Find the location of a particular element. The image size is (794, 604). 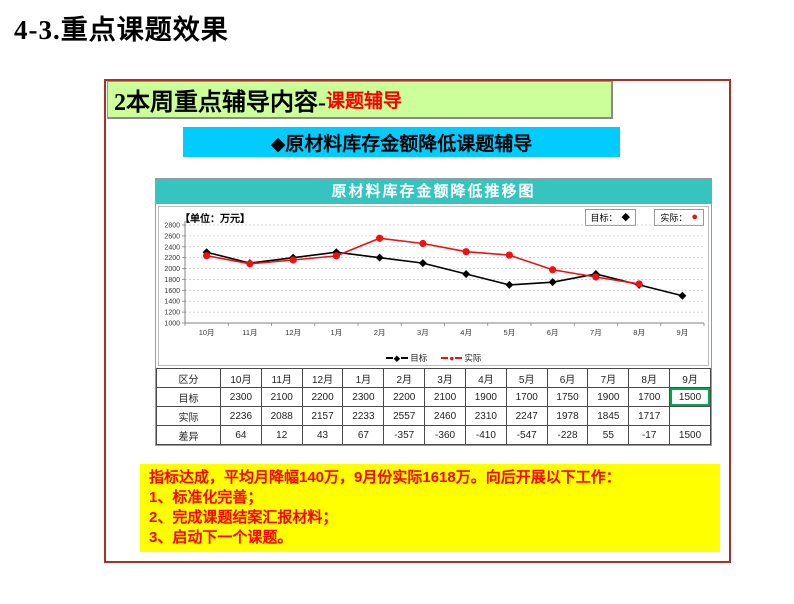

table-cell: 1500 is located at coordinates (690, 435).